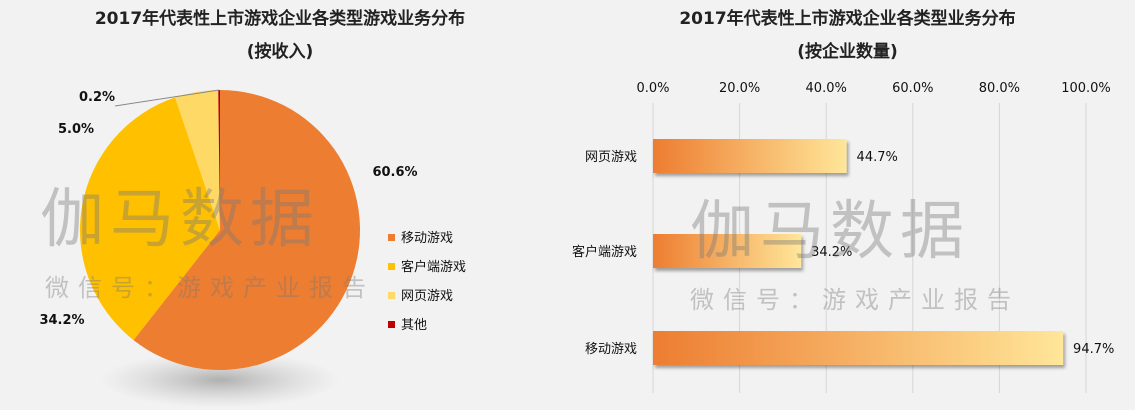 The height and width of the screenshot is (410, 1135). Describe the element at coordinates (1086, 88) in the screenshot. I see `x-tick-label: 100.0%` at that location.